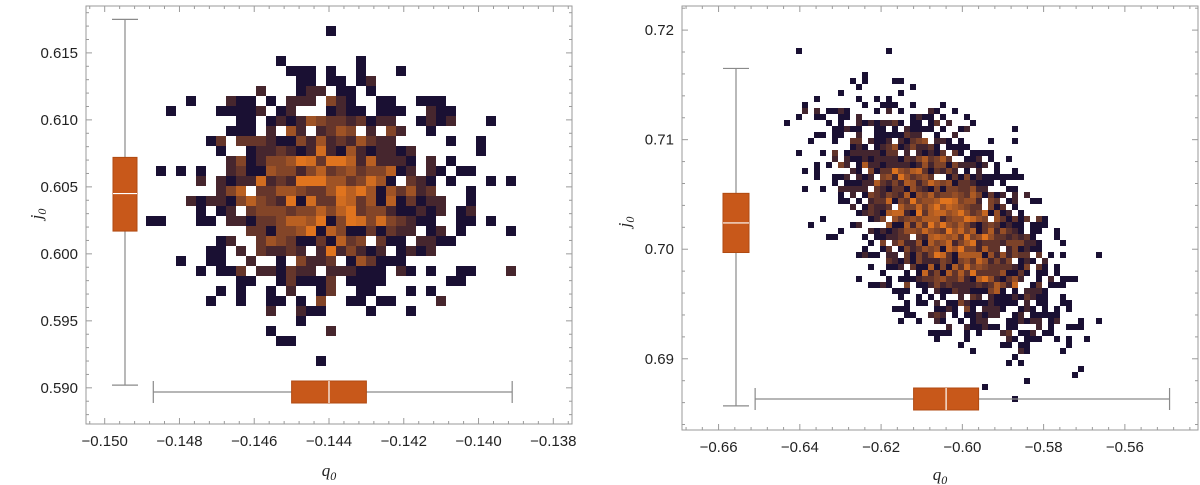  Describe the element at coordinates (659, 30) in the screenshot. I see `y-tick-label: 0.72` at that location.